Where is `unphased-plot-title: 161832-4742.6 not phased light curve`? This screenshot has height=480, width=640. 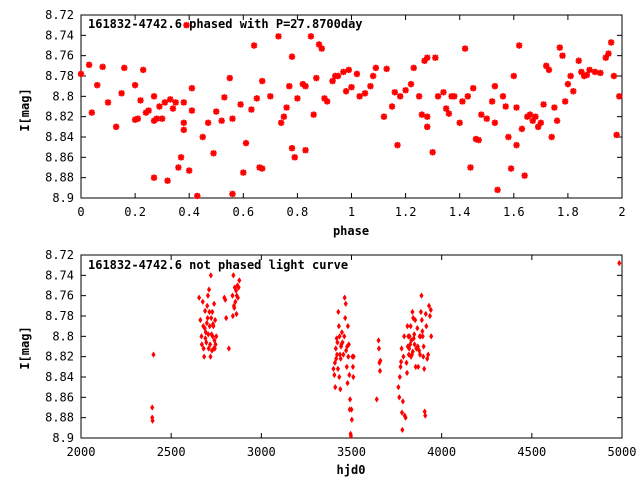
unphased-plot-title: 161832-4742.6 not phased light curve is located at coordinates (218, 265).